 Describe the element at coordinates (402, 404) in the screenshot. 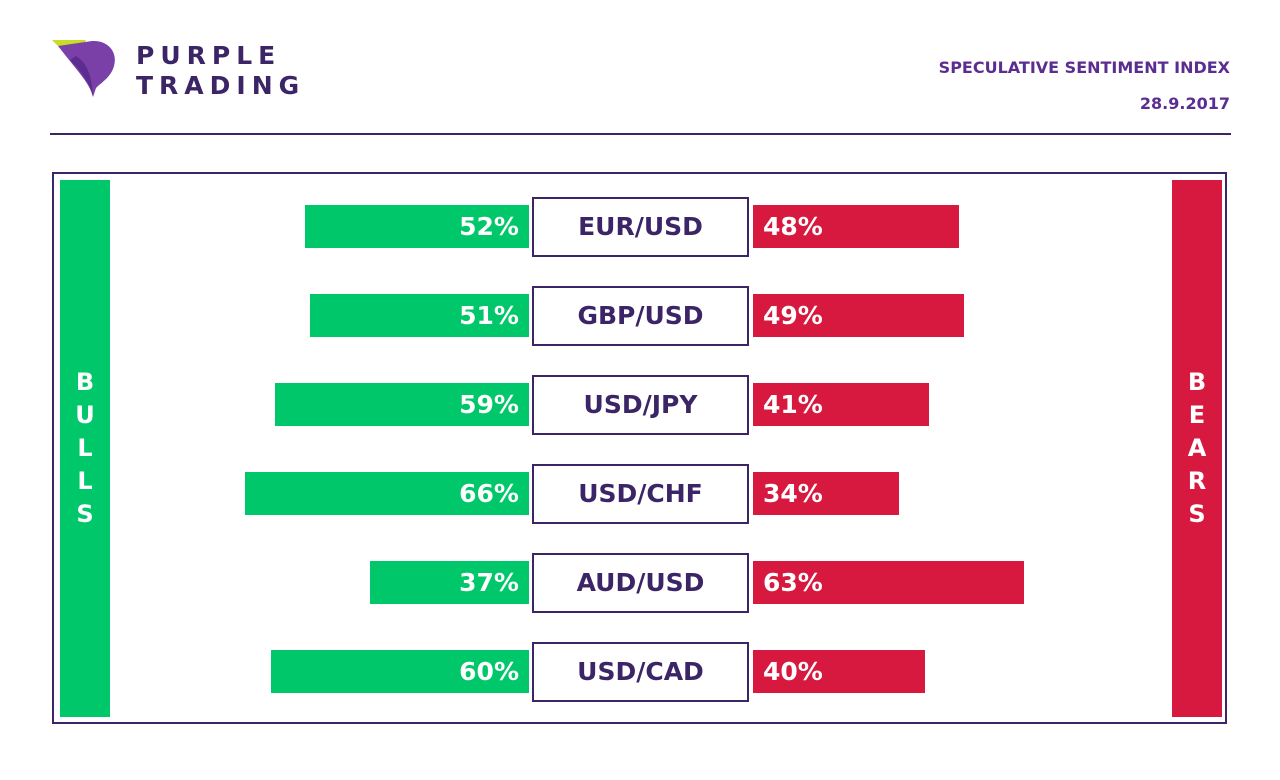

I see `bulls-bar: 59%` at that location.